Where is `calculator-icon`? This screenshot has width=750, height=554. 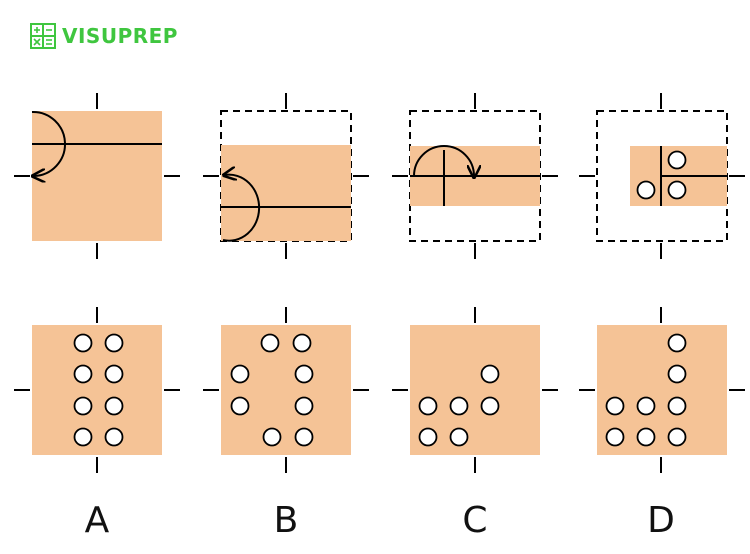 calculator-icon is located at coordinates (43, 36).